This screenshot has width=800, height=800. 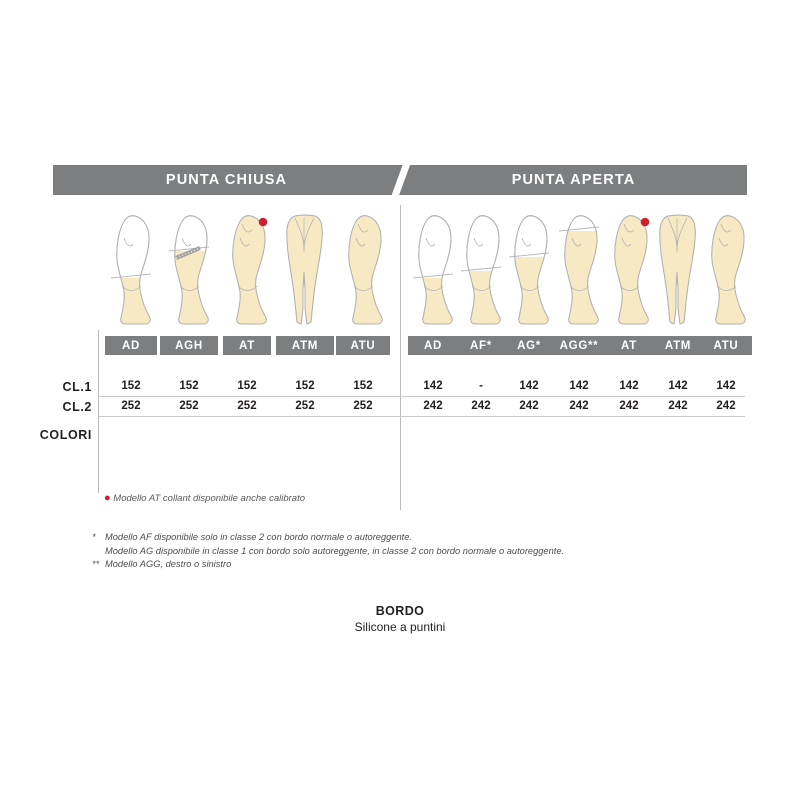 What do you see at coordinates (529, 345) in the screenshot?
I see `column-header-open-ag: AG*` at bounding box center [529, 345].